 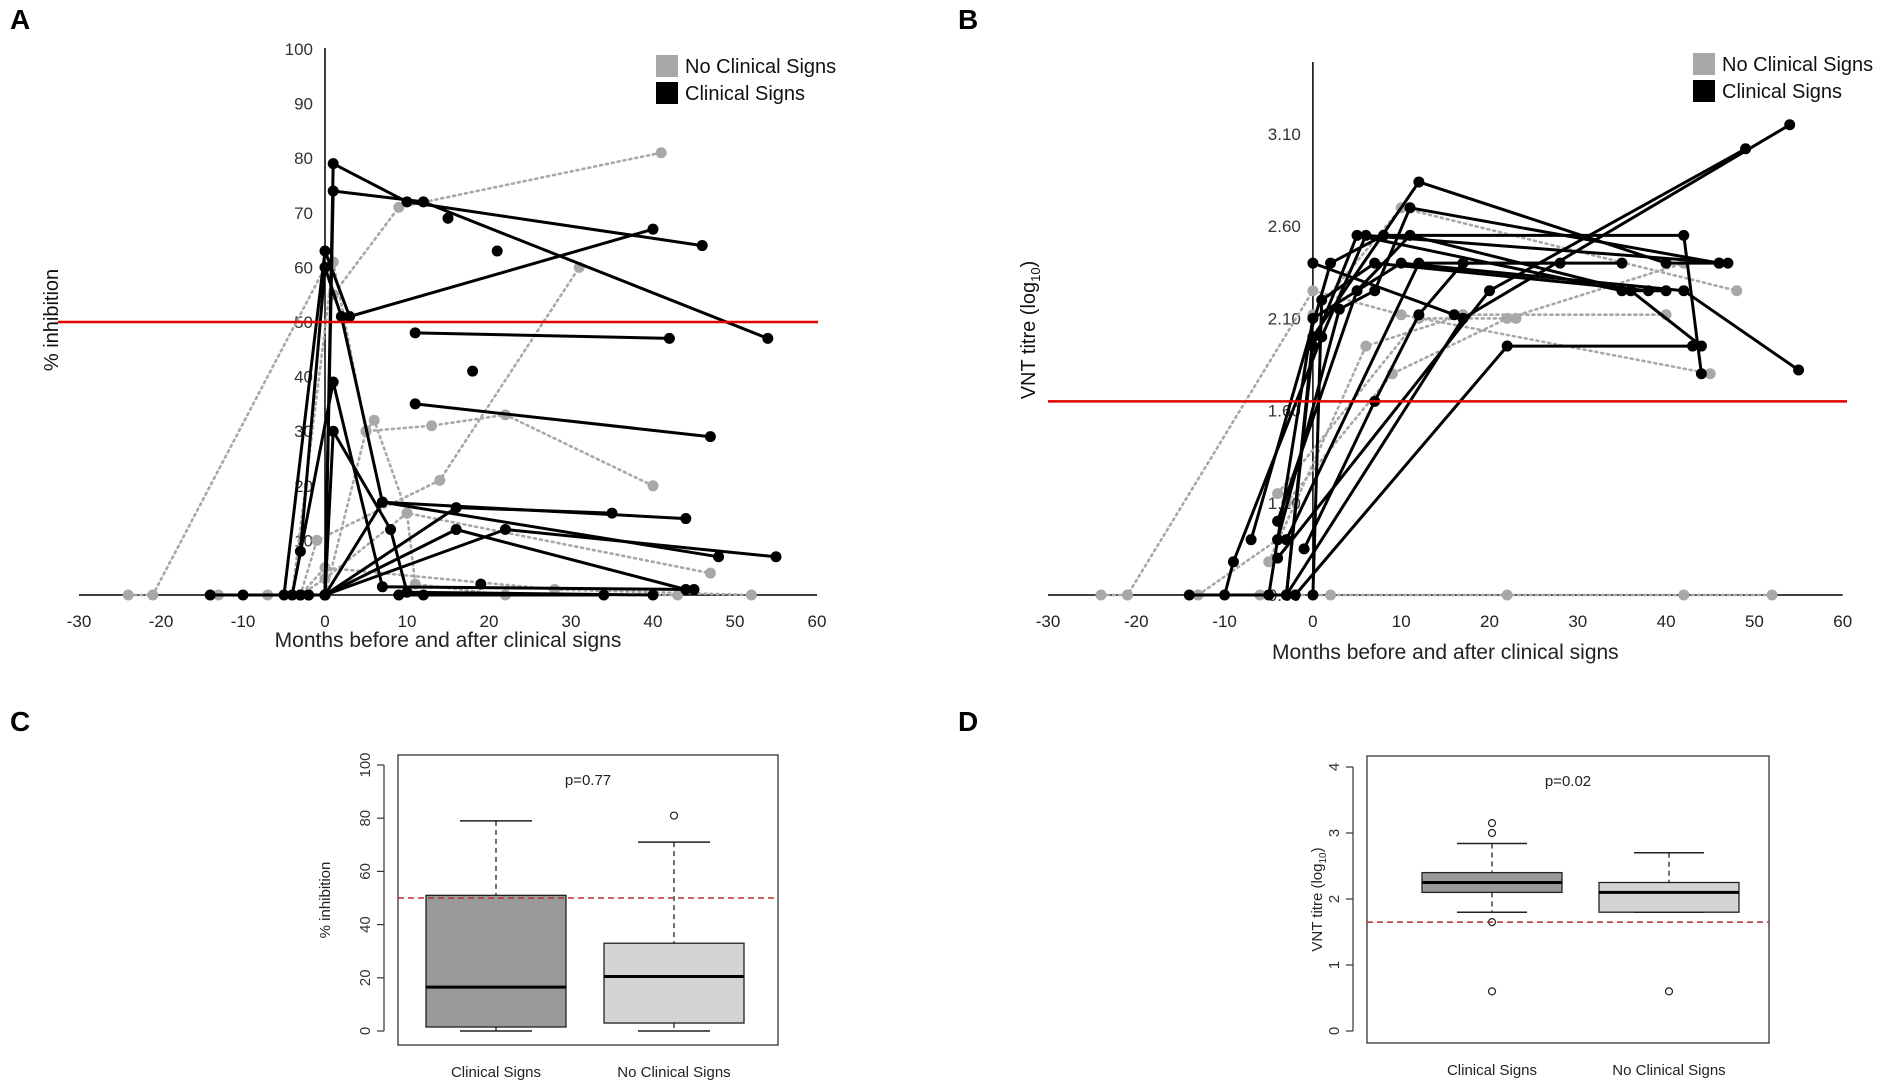 What do you see at coordinates (1577, 621) in the screenshot?
I see `chart-b-x-tick-label: 30` at bounding box center [1577, 621].